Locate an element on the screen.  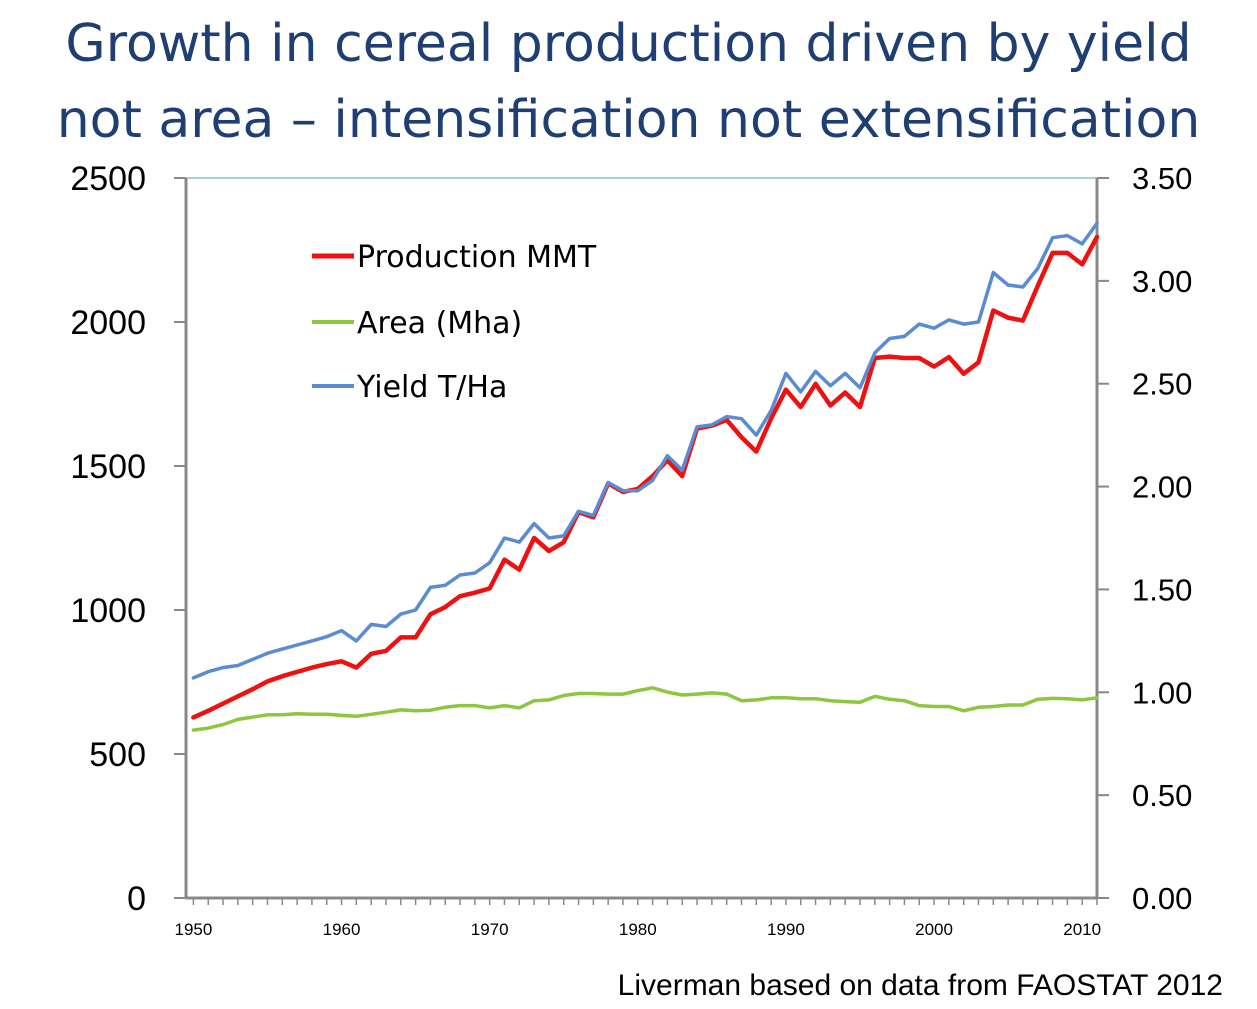
legend-label: Production MMT is located at coordinates (477, 257).